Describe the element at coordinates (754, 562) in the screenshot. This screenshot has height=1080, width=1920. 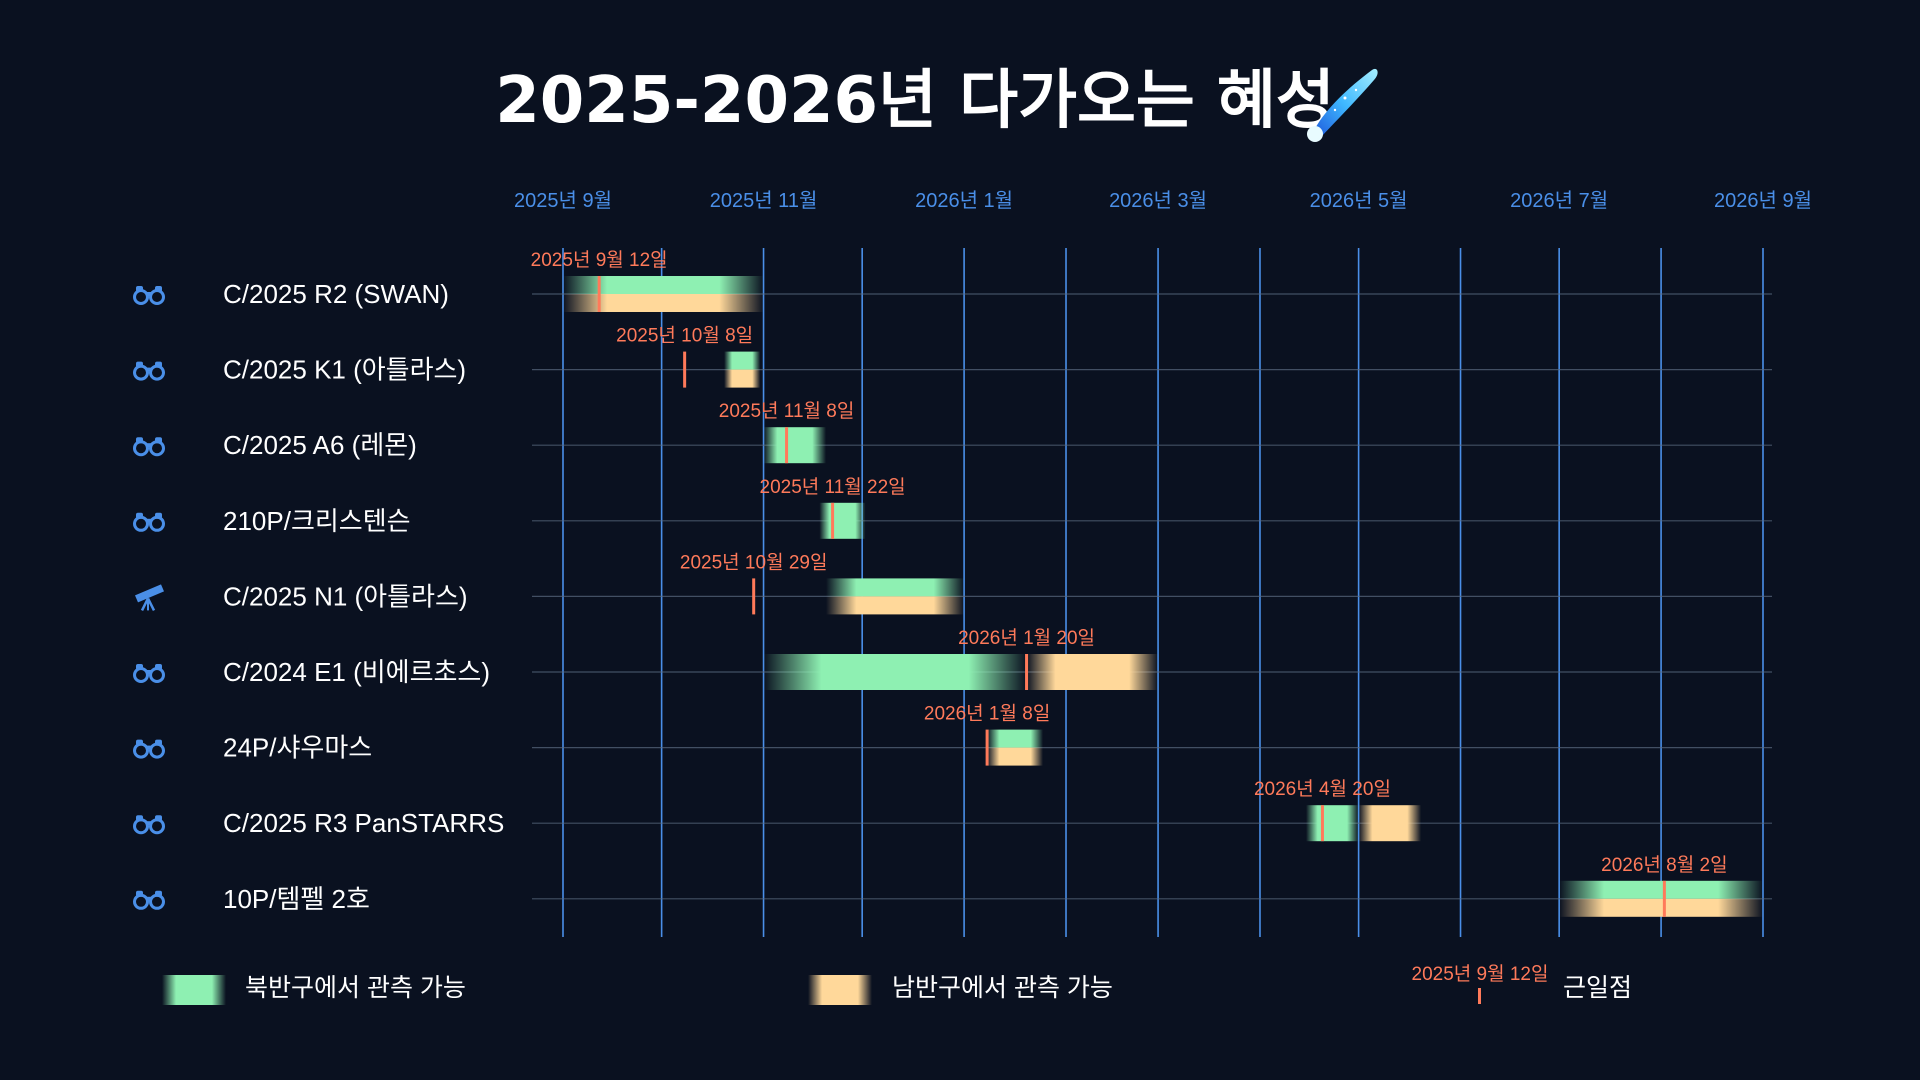
I see `perihelion-label: 2025년 10월 29일` at that location.